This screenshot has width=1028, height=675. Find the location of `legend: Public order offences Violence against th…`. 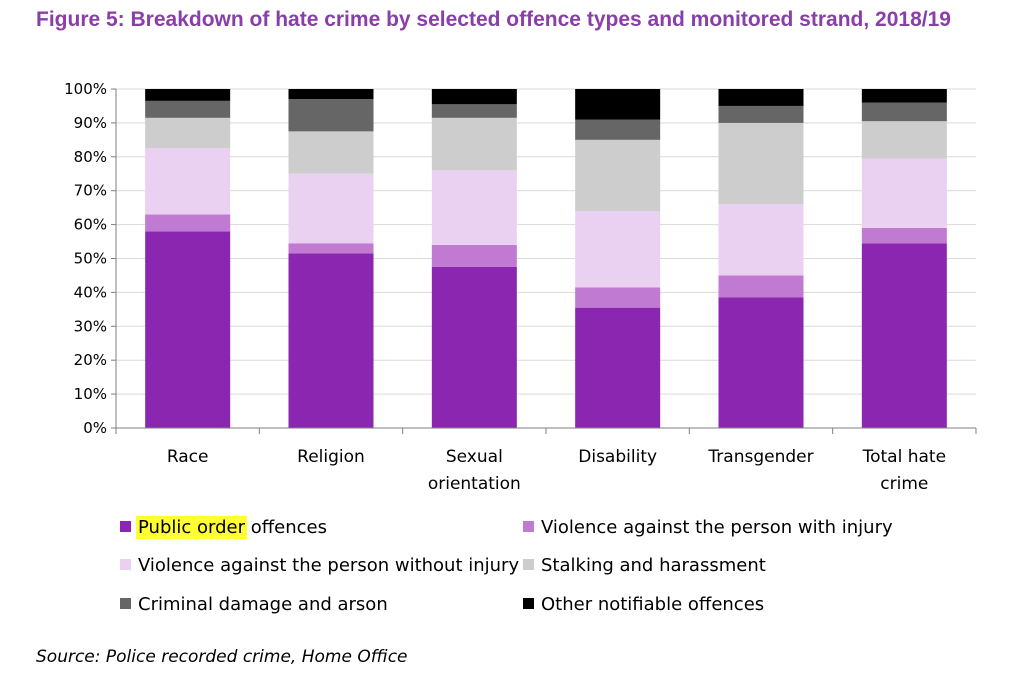

legend: Public order offences Violence against th… is located at coordinates (506, 565).